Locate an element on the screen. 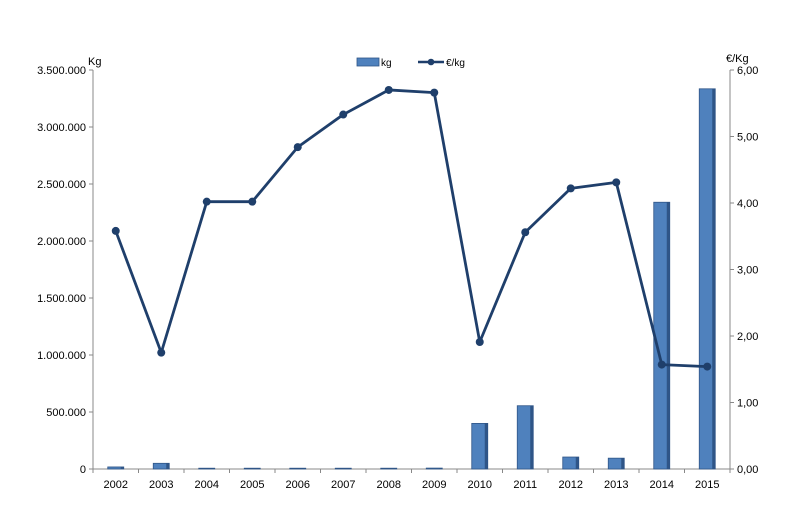 The width and height of the screenshot is (800, 511). legend: kg €/kg is located at coordinates (410, 63).